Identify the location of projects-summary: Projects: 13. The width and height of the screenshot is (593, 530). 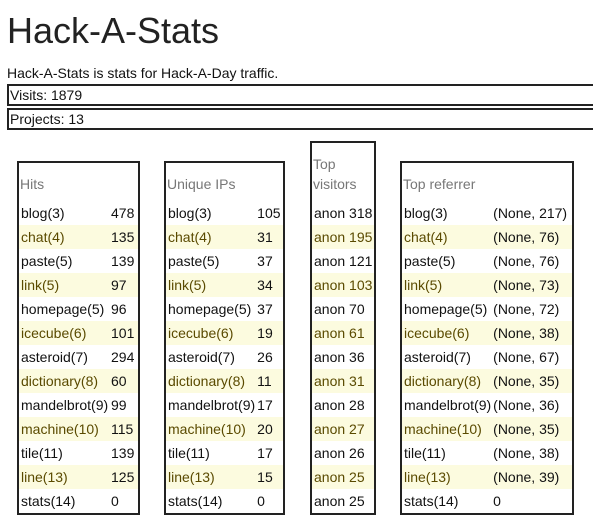
(300, 119).